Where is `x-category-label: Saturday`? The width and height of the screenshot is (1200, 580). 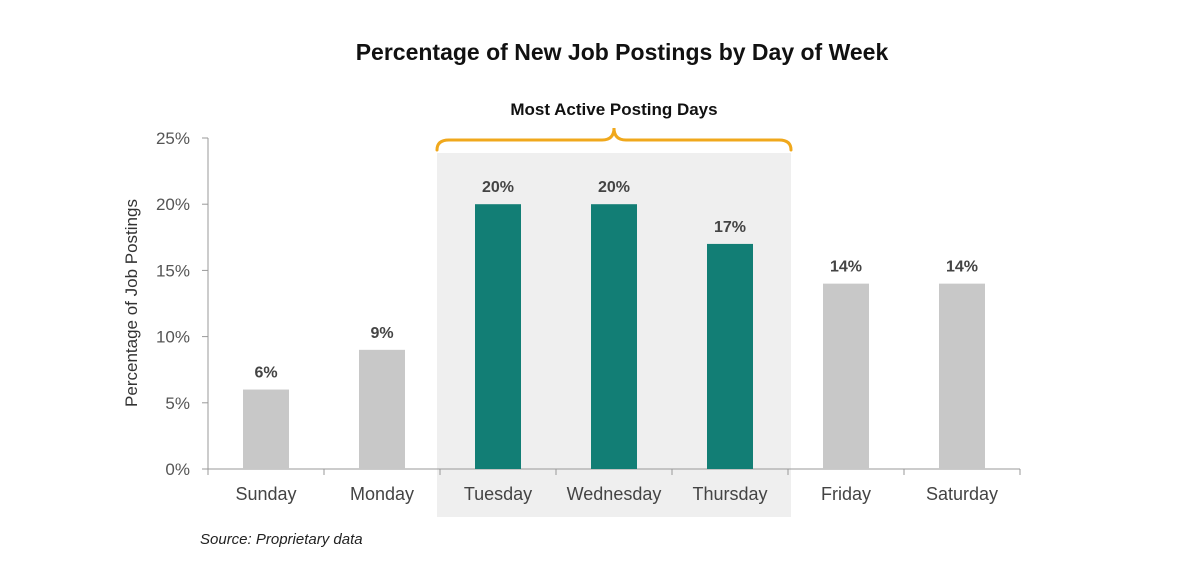
x-category-label: Saturday is located at coordinates (962, 494).